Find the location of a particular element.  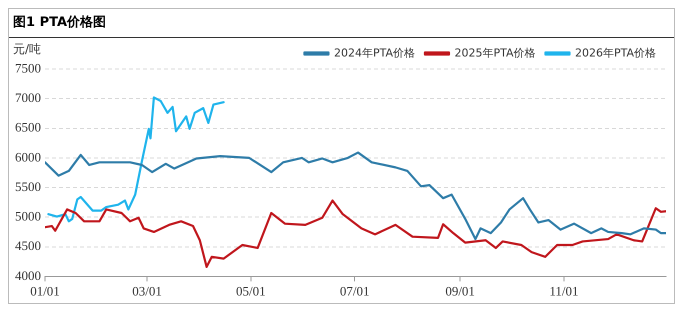

legend-label: 2026年PTA价格 is located at coordinates (615, 53).